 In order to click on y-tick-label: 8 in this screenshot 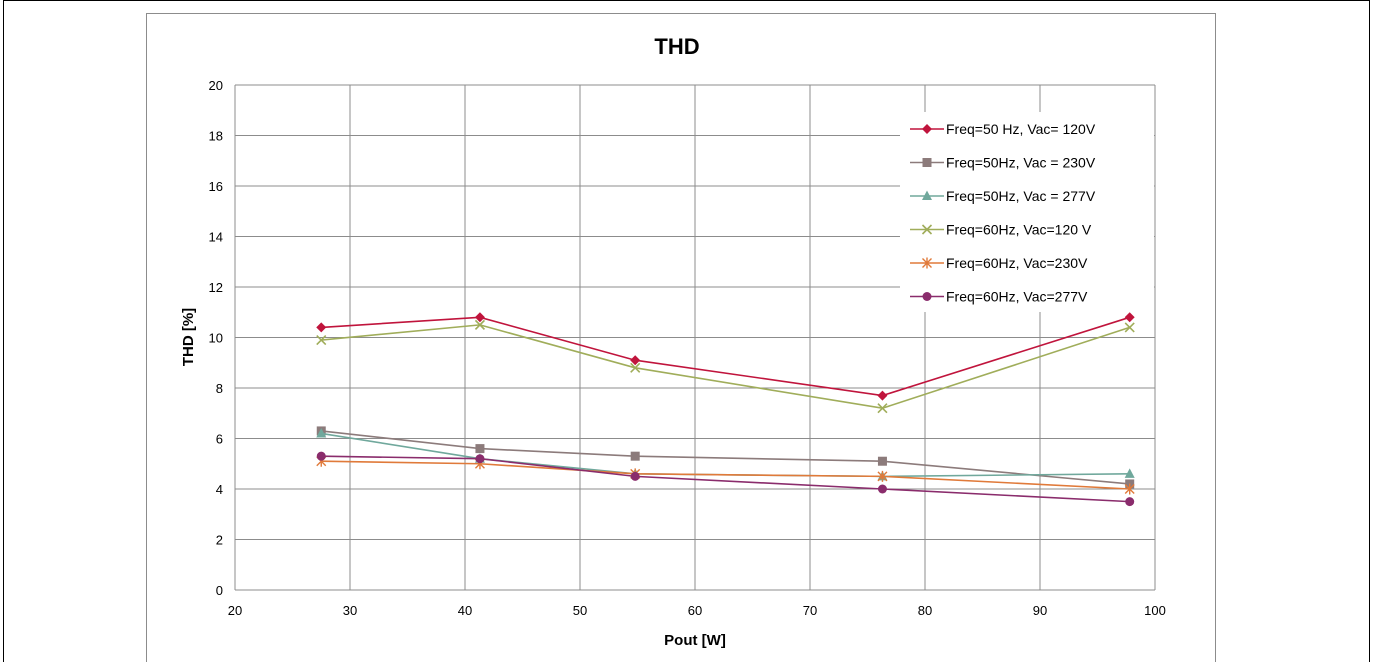, I will do `click(219, 388)`.